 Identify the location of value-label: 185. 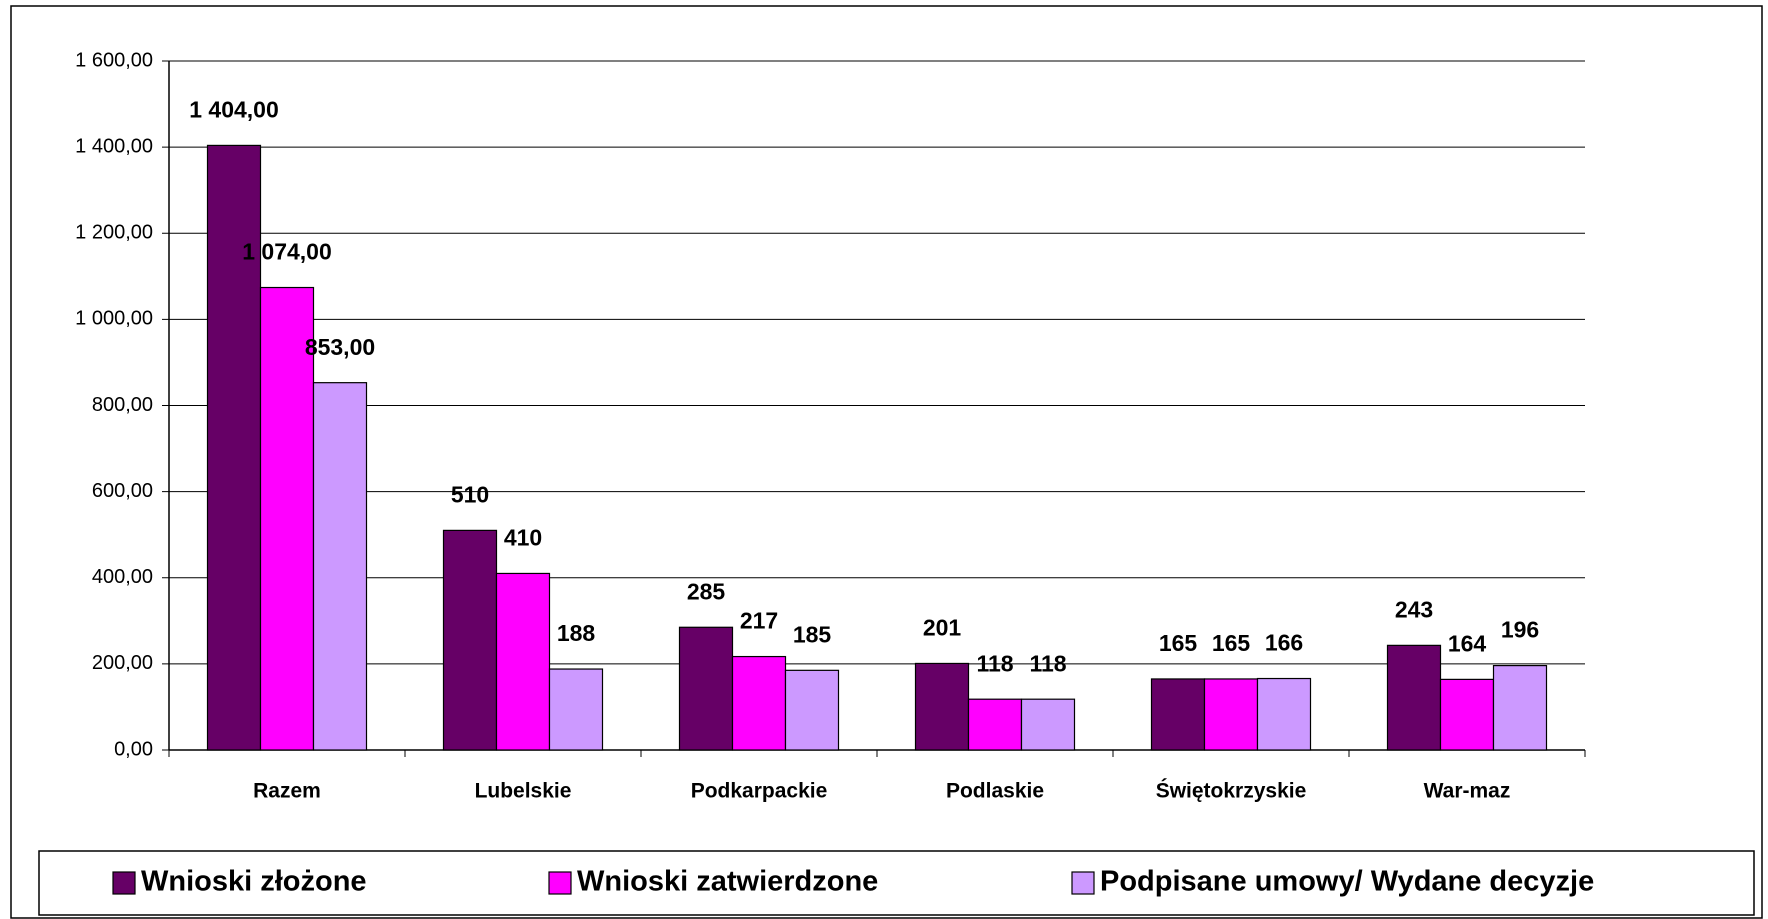
(812, 634).